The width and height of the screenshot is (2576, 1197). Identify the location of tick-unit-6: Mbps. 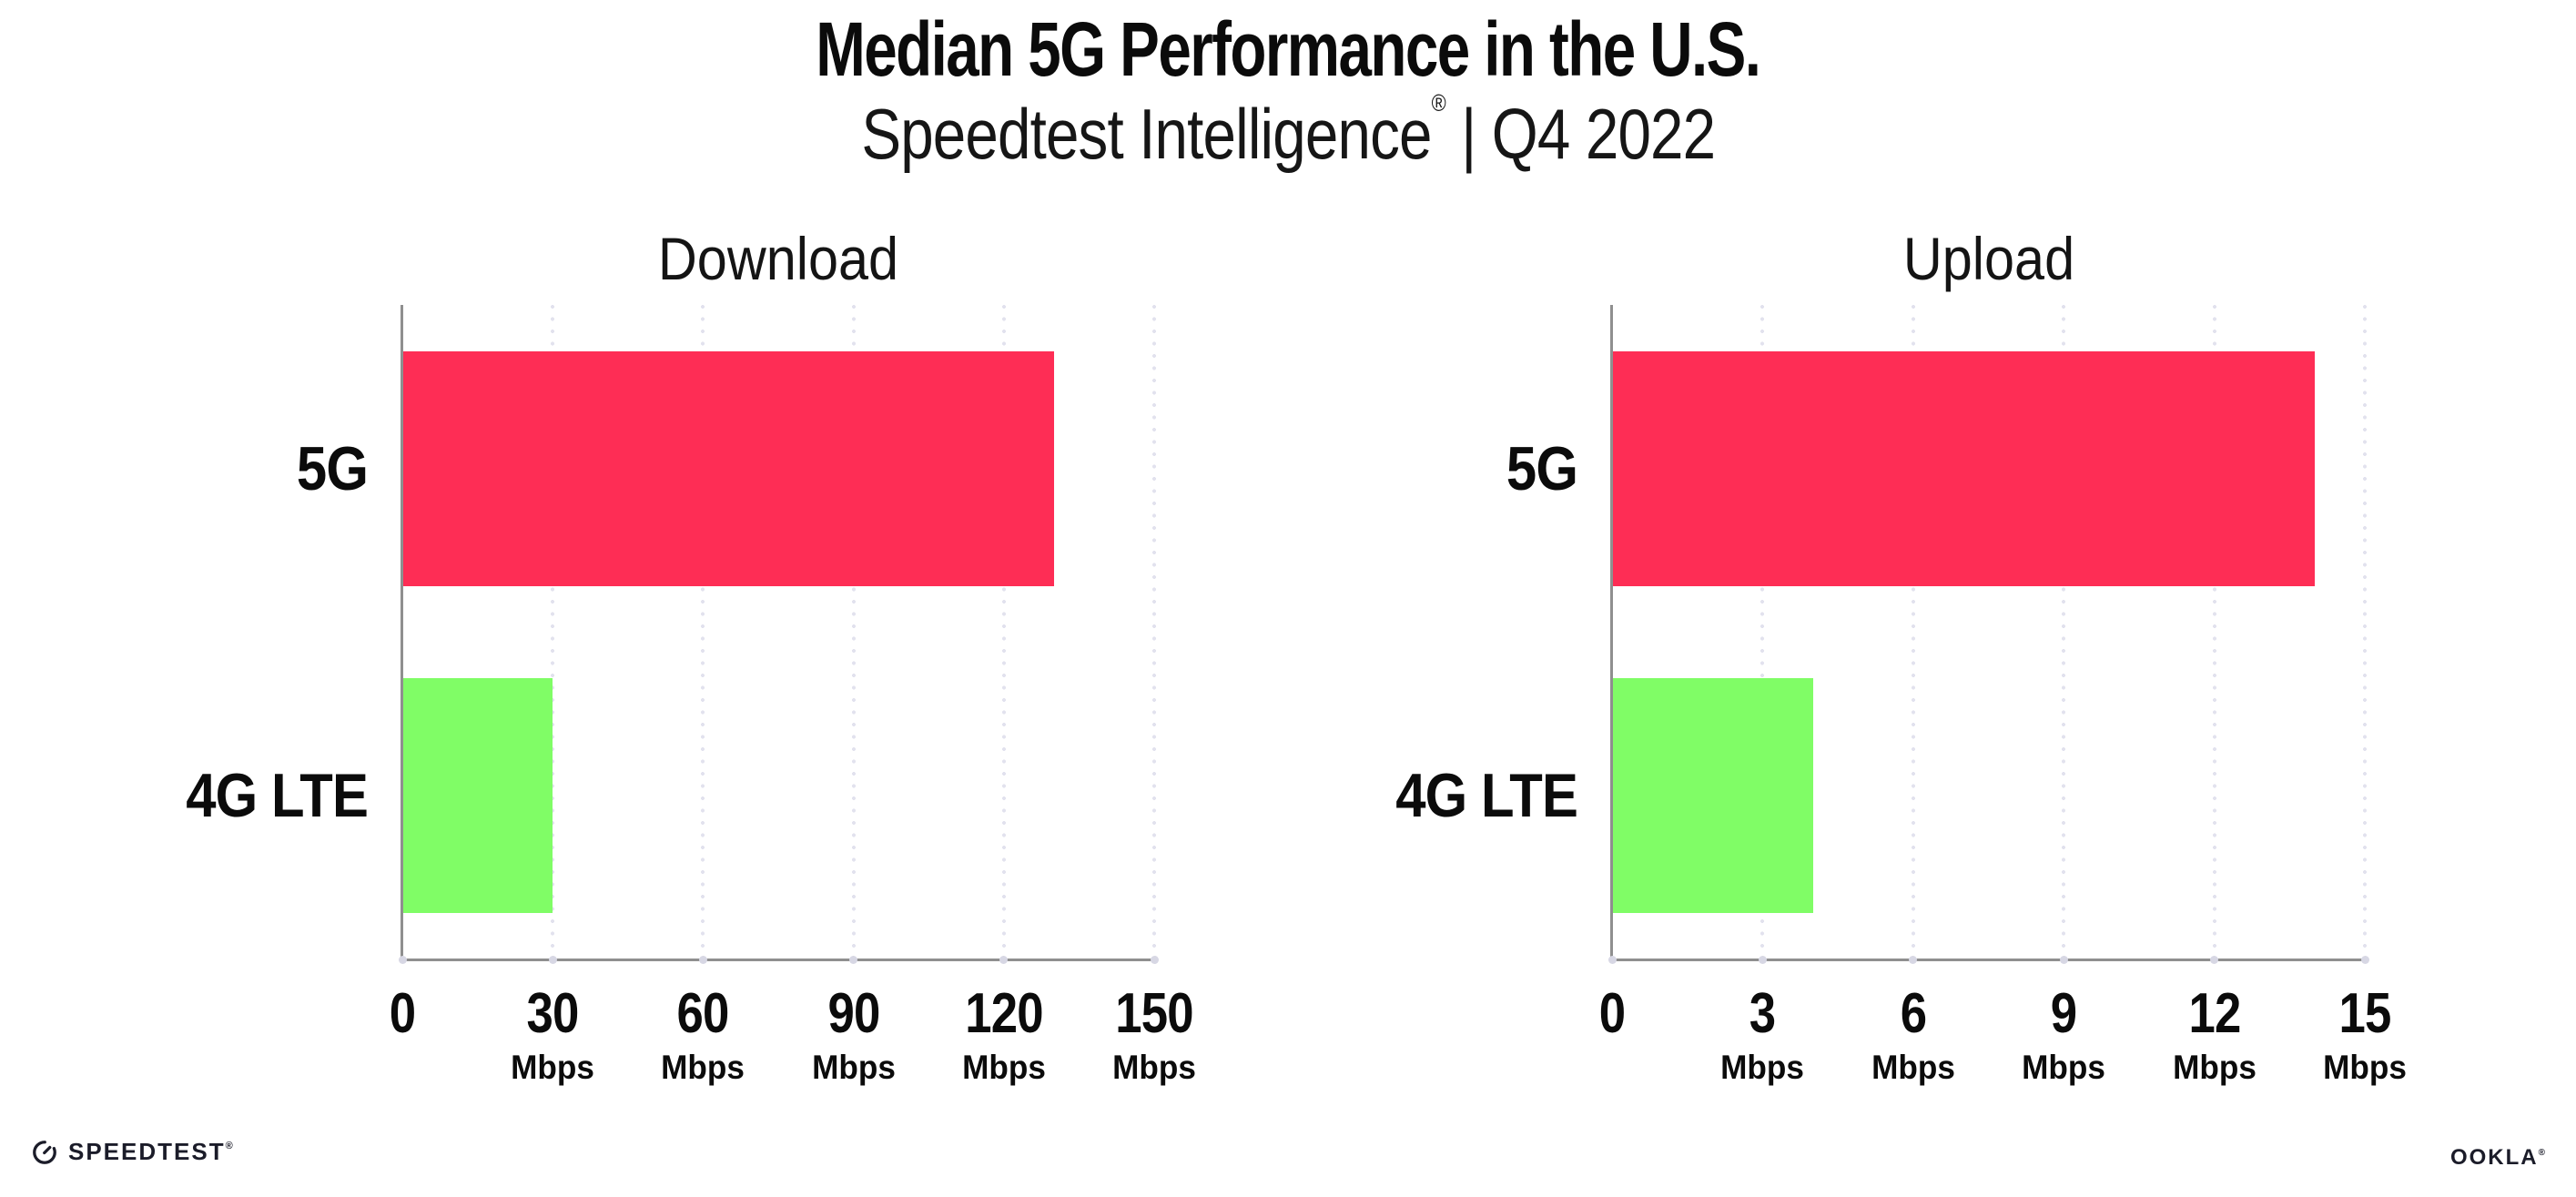
(1913, 1067).